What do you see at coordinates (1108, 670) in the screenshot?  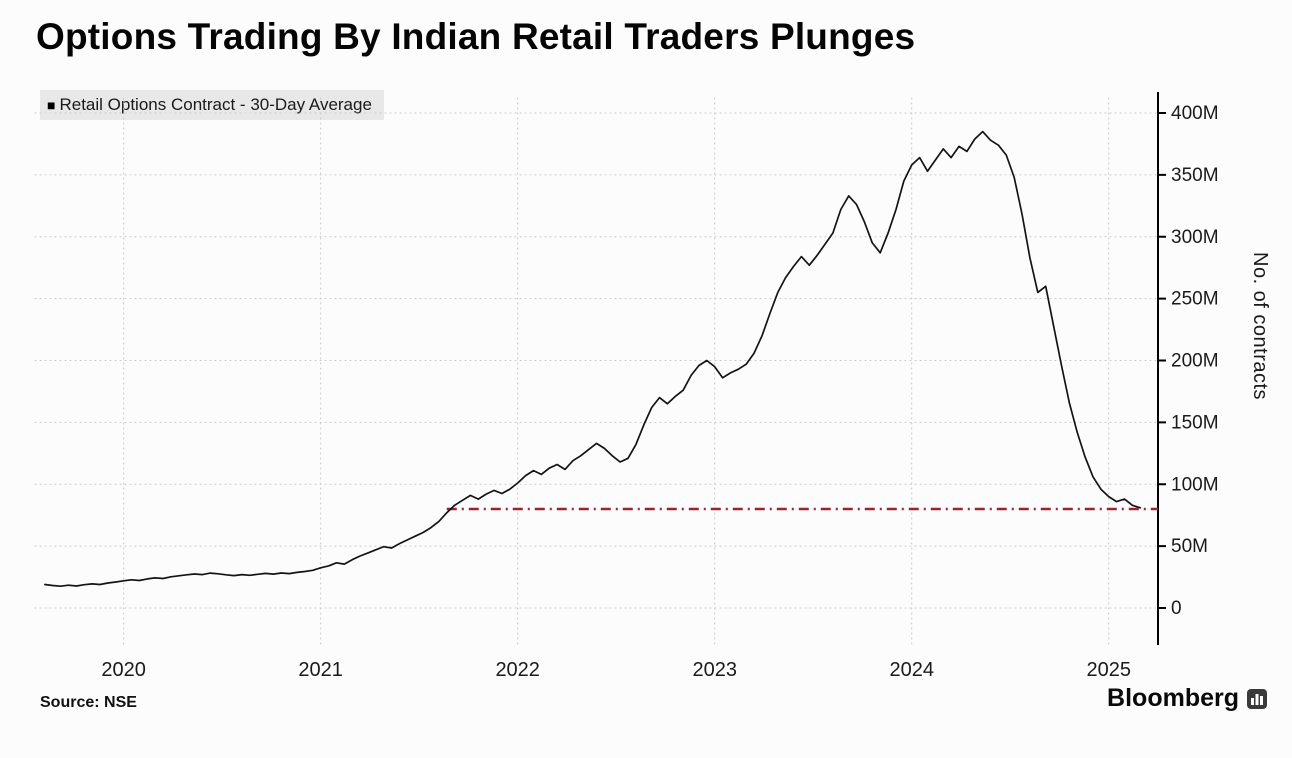 I see `x-tick-label: 2025` at bounding box center [1108, 670].